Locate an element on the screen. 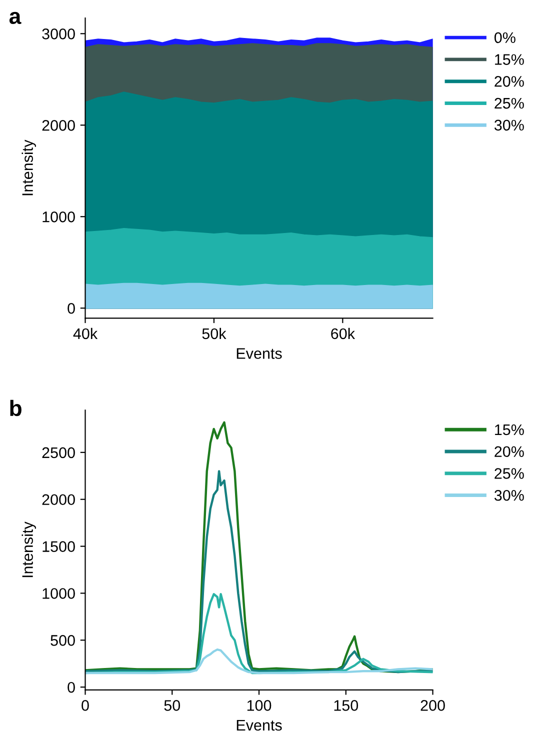 Image resolution: width=543 pixels, height=754 pixels. line-series is located at coordinates (259, 661).